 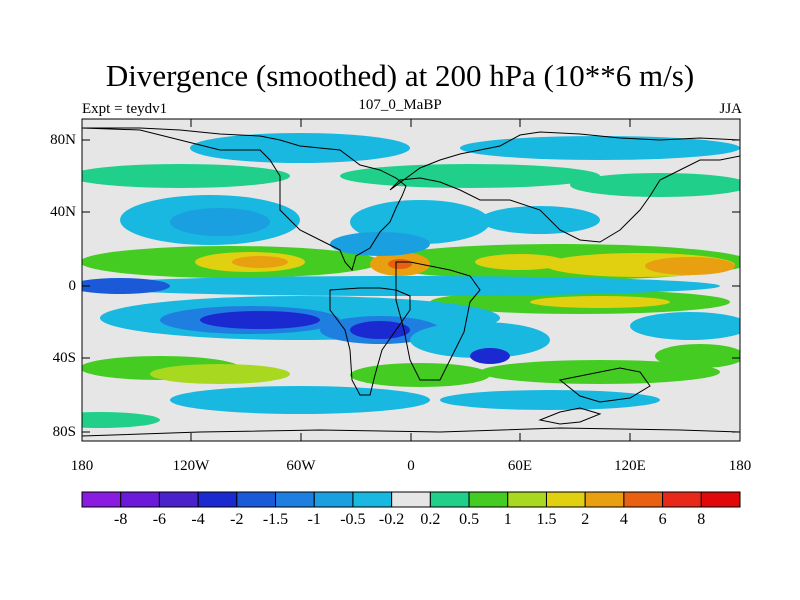 What do you see at coordinates (391, 519) in the screenshot?
I see `colorbar-label: -0.2` at bounding box center [391, 519].